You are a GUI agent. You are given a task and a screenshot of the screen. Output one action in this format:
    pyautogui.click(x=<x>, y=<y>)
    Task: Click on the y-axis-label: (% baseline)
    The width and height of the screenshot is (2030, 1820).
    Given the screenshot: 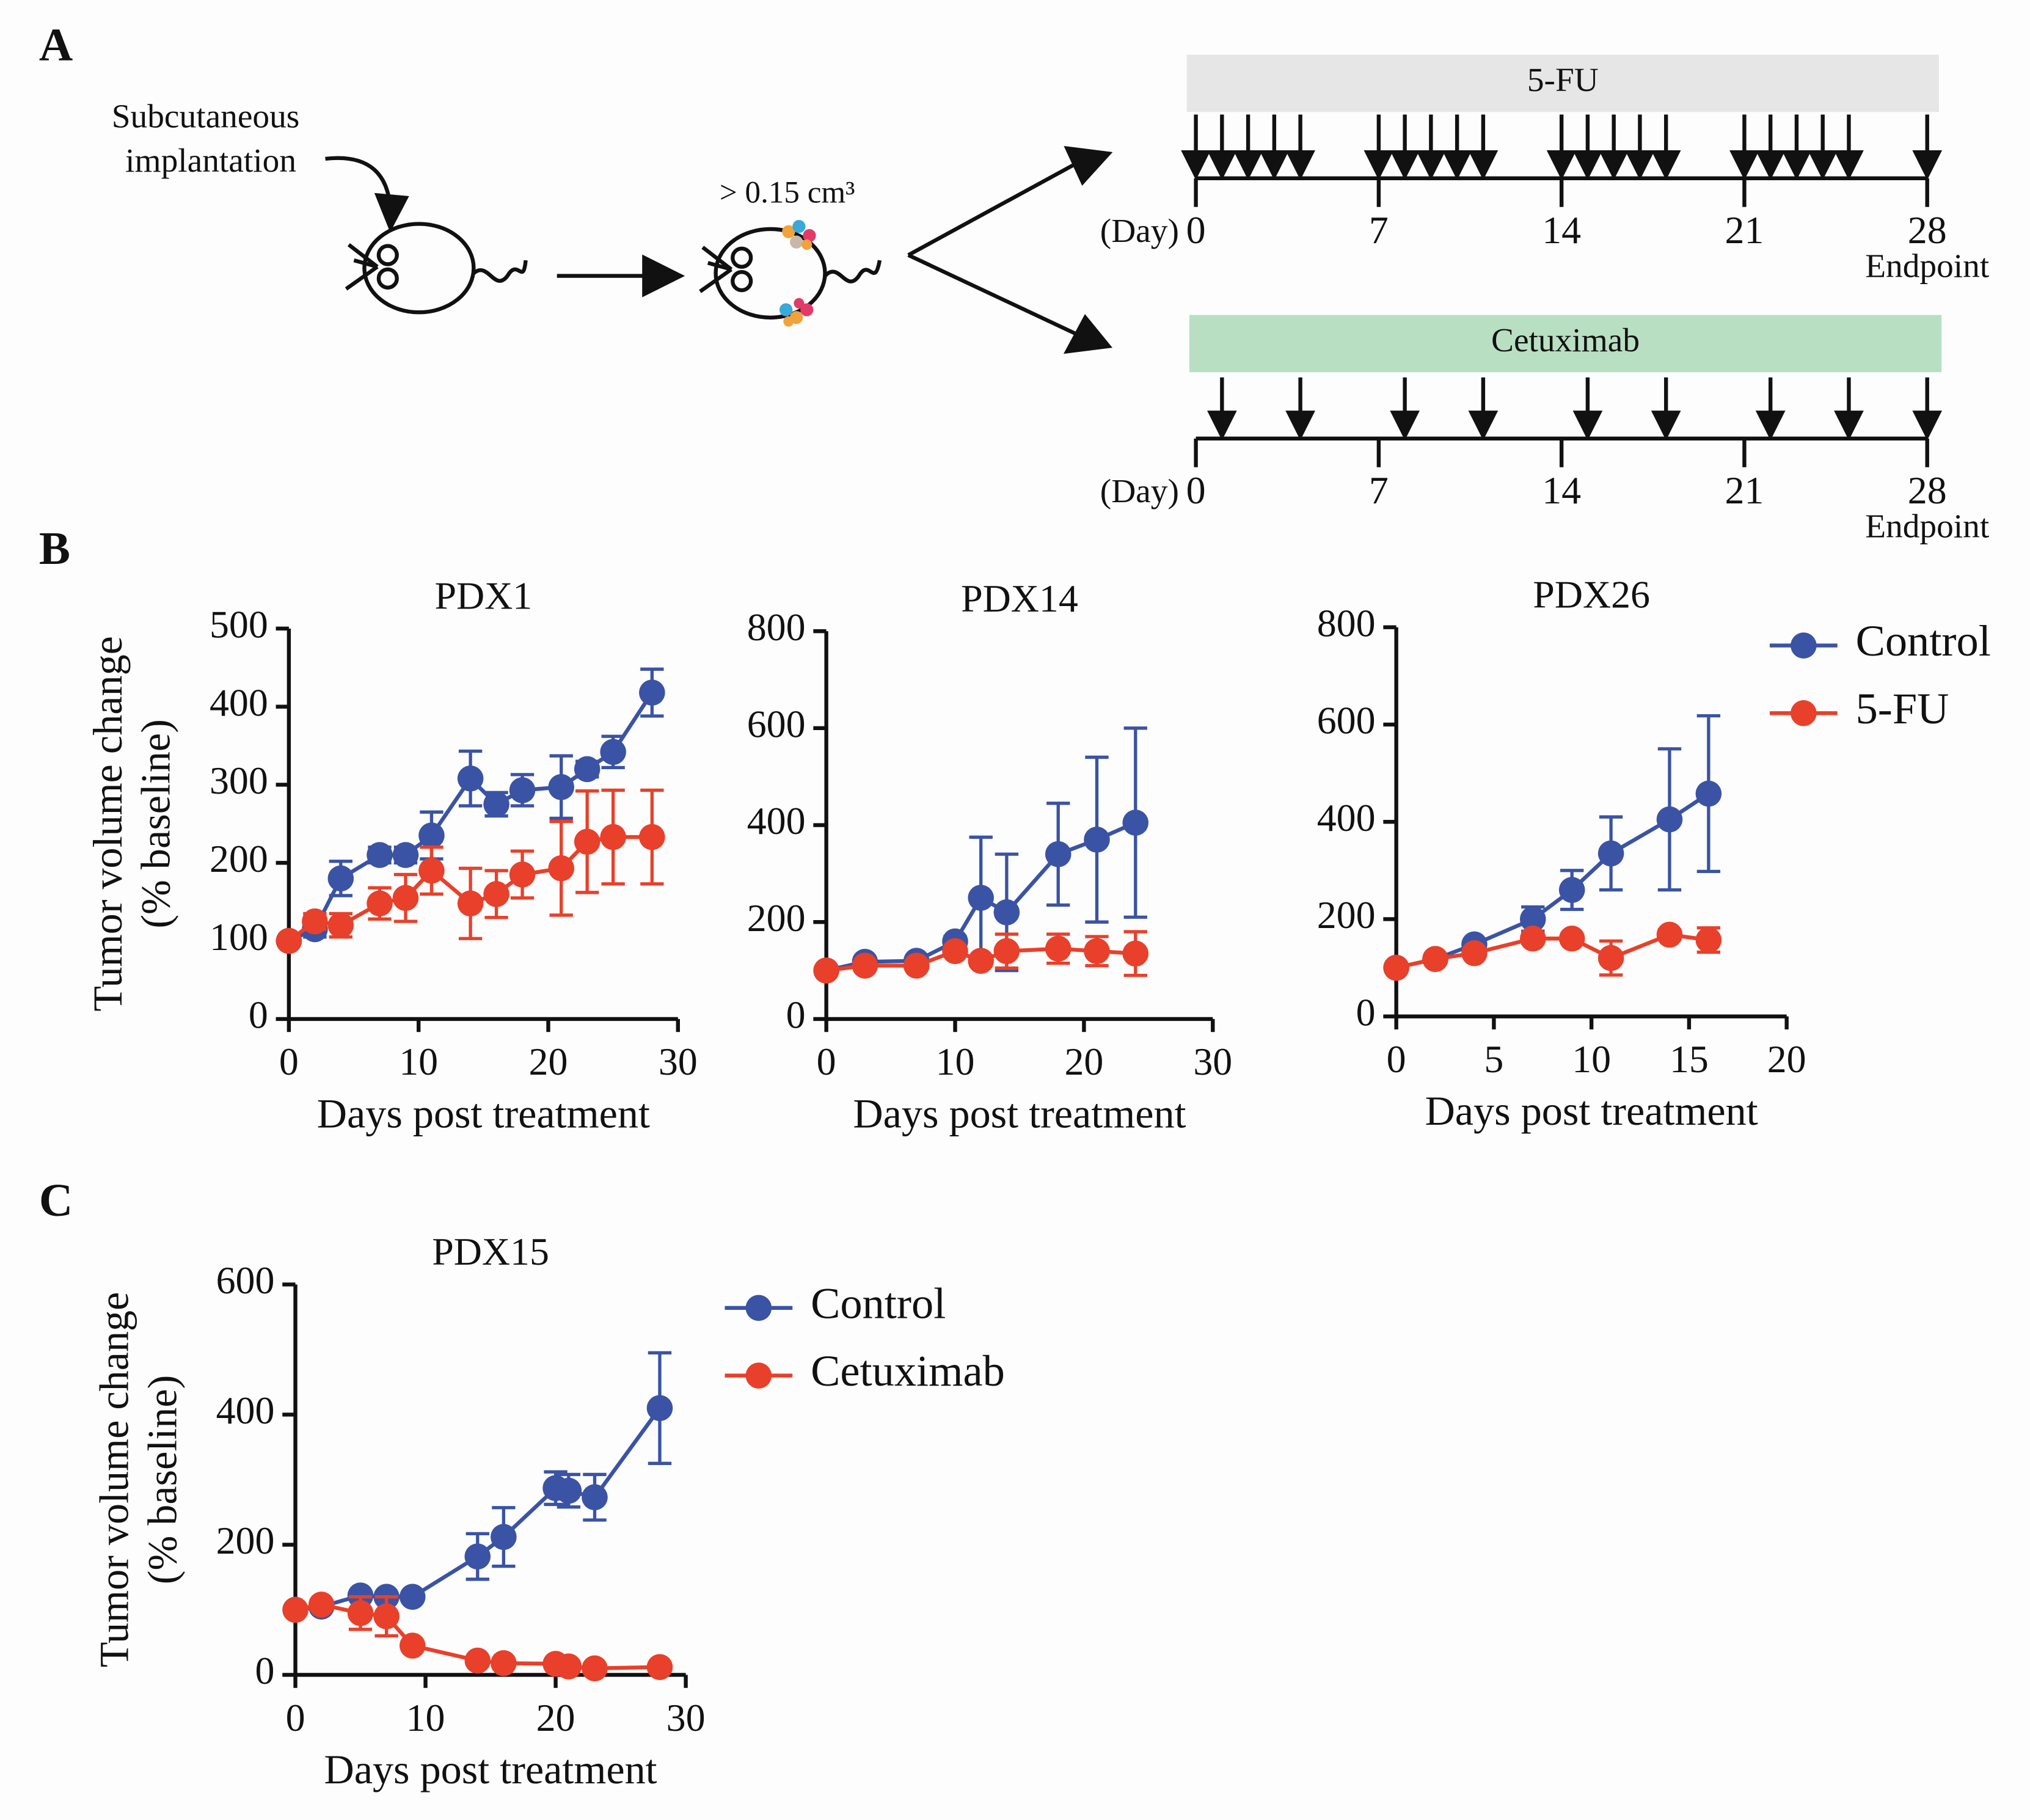 What is the action you would take?
    pyautogui.click(x=156, y=824)
    